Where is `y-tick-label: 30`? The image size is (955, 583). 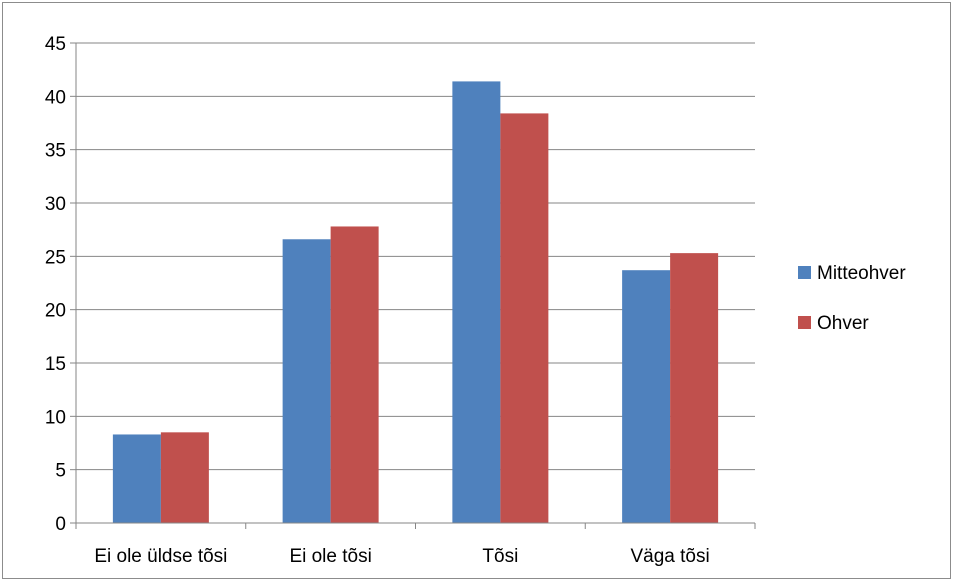
y-tick-label: 30 is located at coordinates (55, 204).